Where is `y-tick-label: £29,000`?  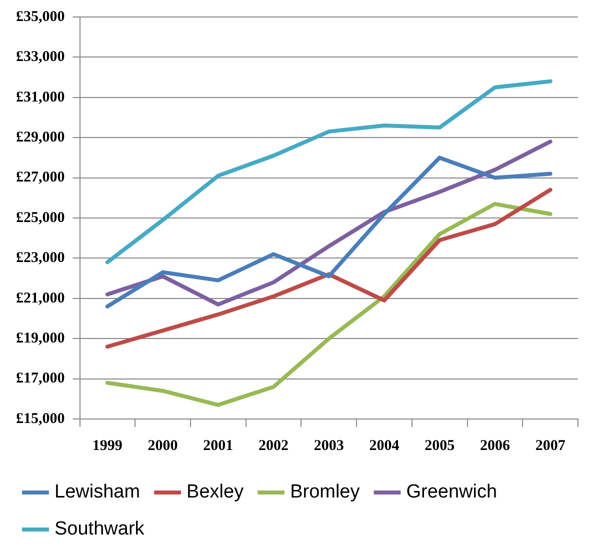
y-tick-label: £29,000 is located at coordinates (40, 137).